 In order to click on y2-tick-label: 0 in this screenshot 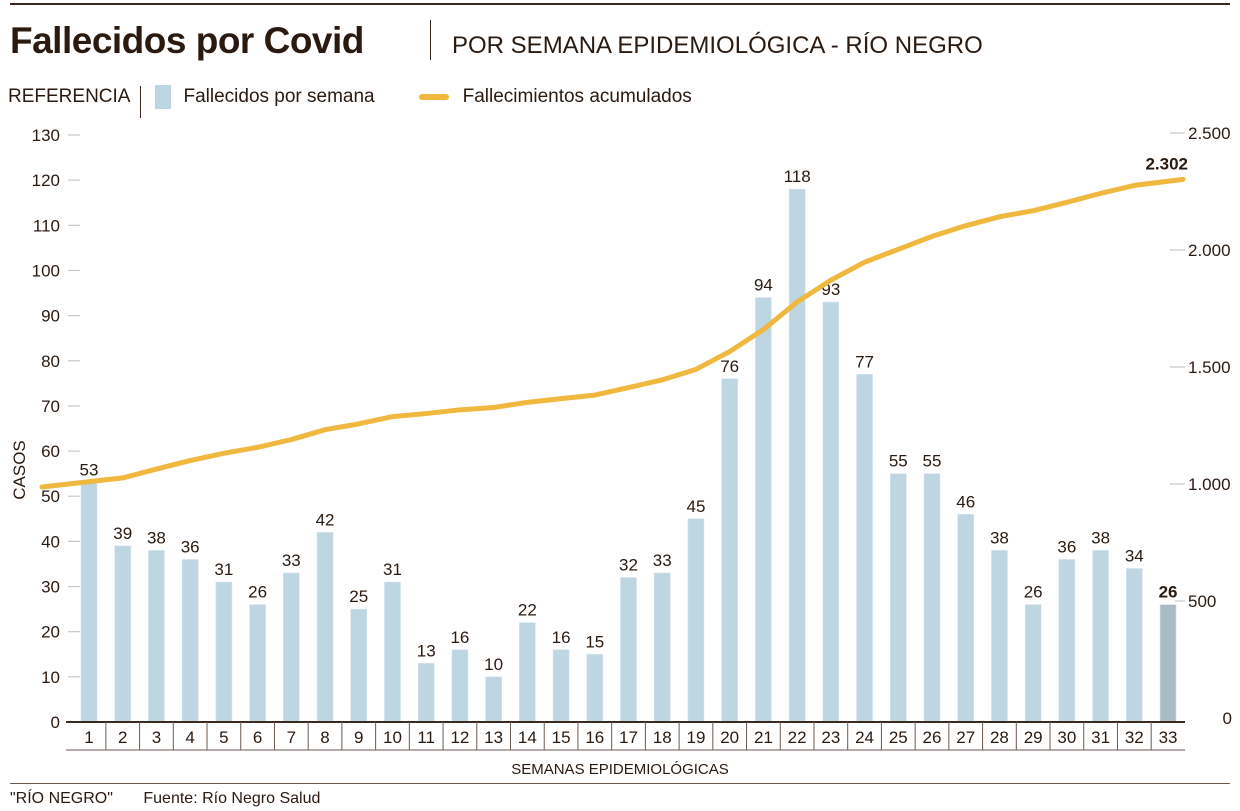, I will do `click(1227, 718)`.